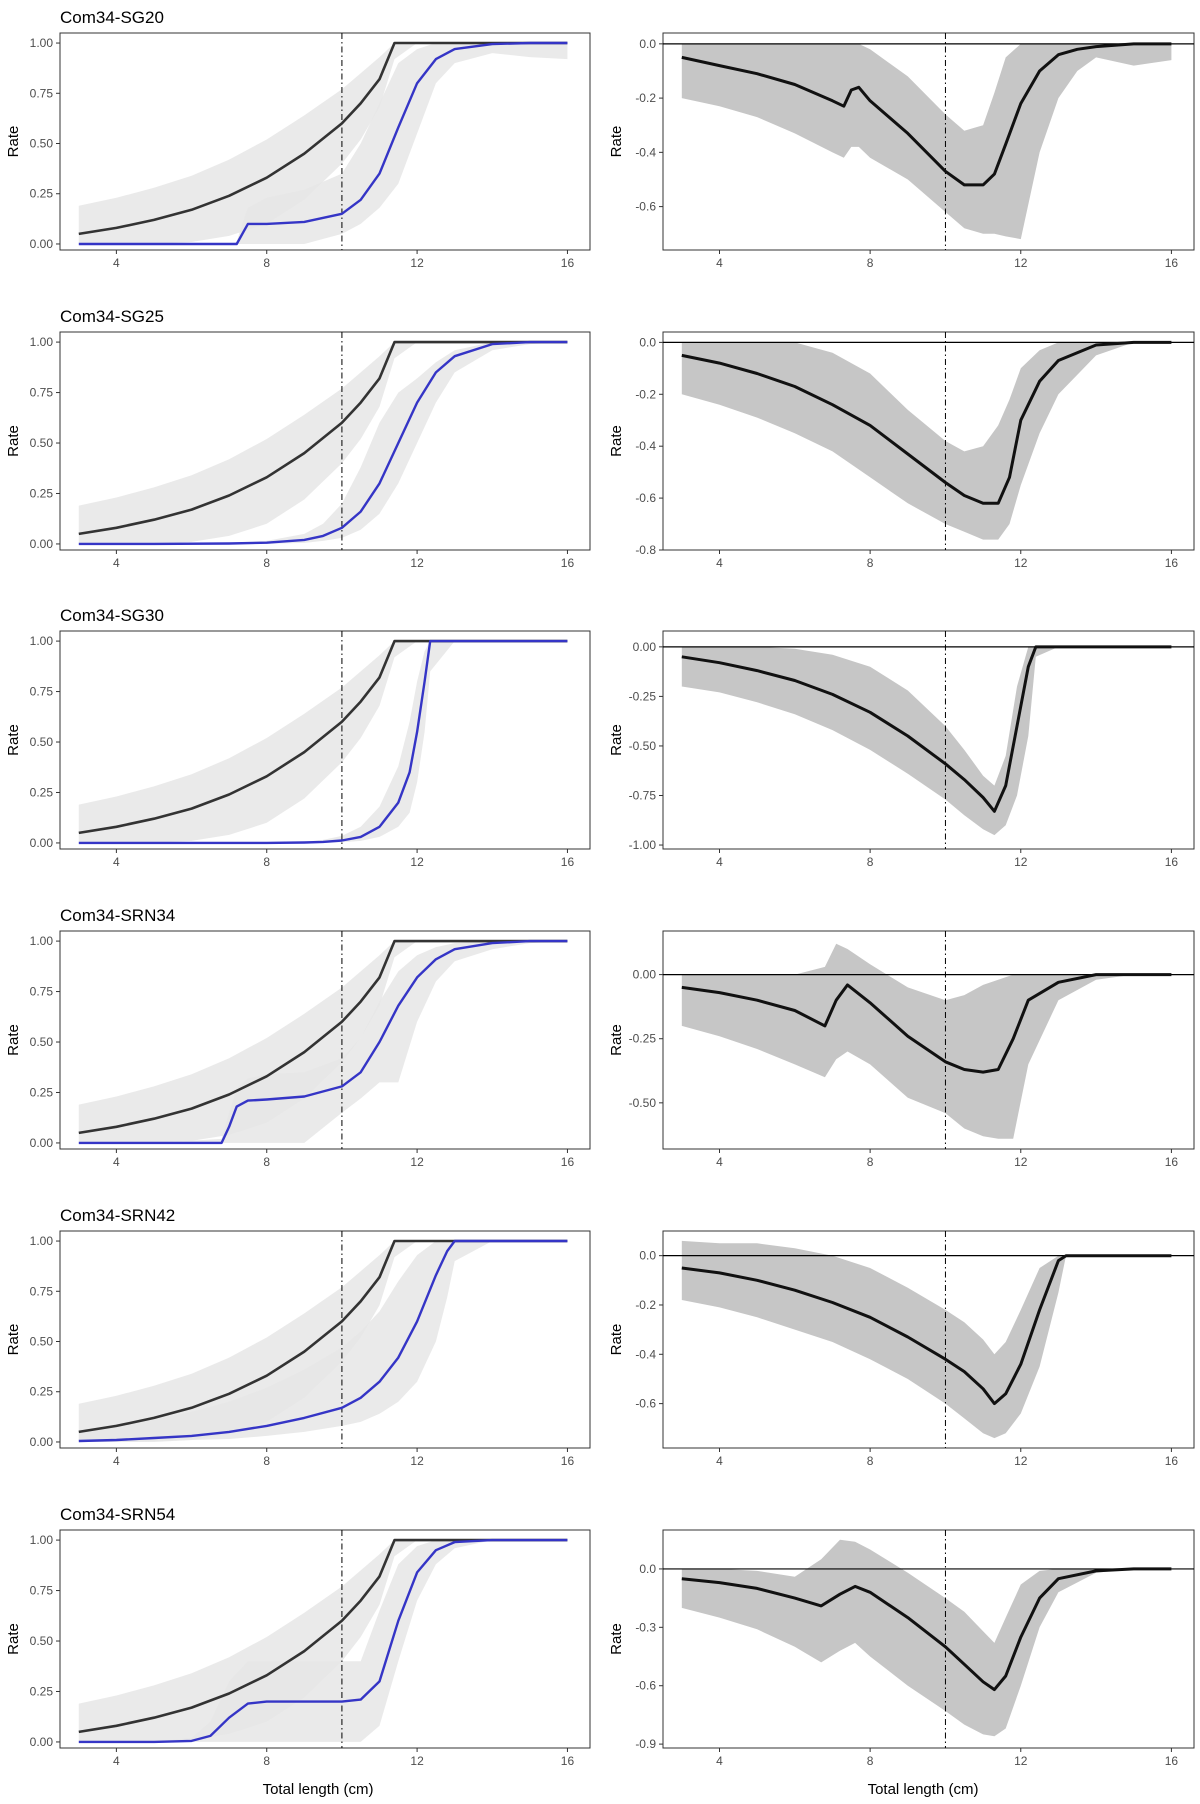 The width and height of the screenshot is (1200, 1804). I want to click on chart-sg30-selectivity-y-tick-label: 0.00, so click(42, 843).